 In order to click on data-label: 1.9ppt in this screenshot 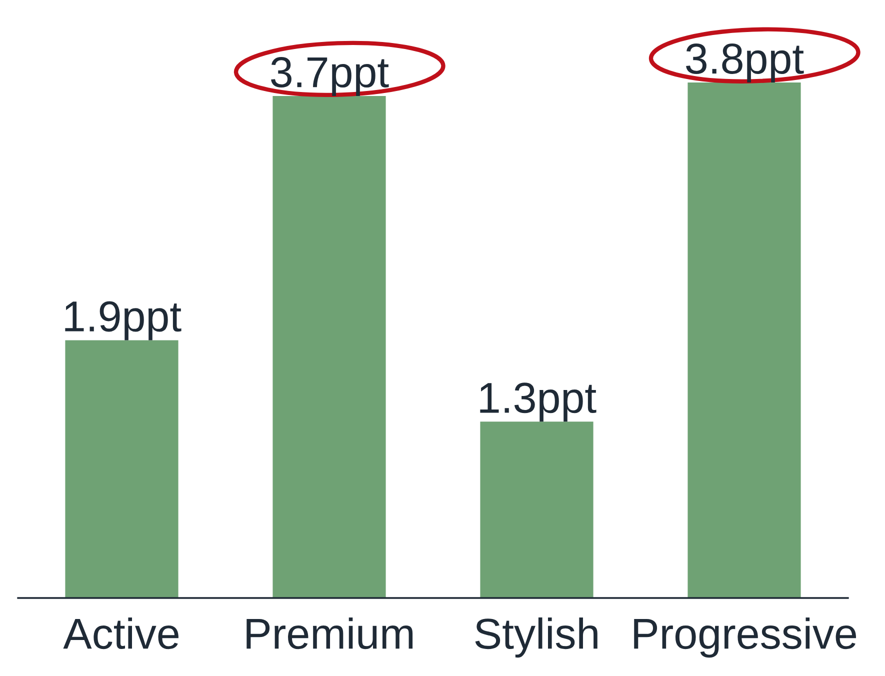, I will do `click(123, 320)`.